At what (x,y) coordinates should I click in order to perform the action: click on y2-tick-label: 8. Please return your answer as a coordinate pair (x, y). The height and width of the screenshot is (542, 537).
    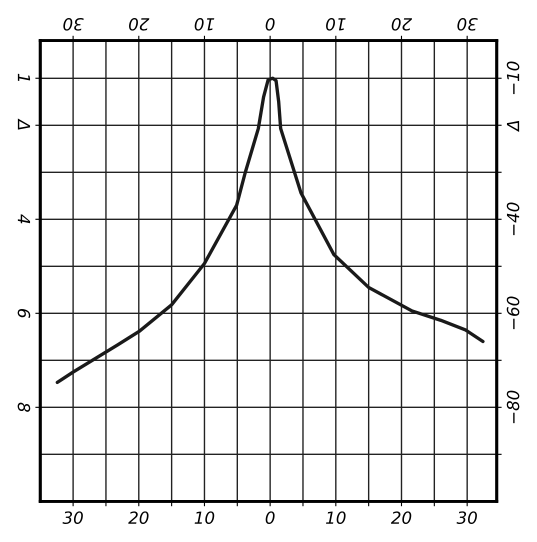
    Looking at the image, I should click on (24, 407).